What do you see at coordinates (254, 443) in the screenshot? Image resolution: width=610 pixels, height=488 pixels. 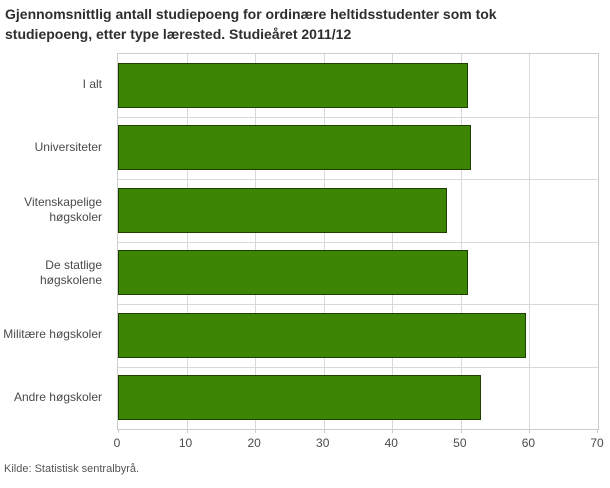 I see `x-axis-tick-label: 20` at bounding box center [254, 443].